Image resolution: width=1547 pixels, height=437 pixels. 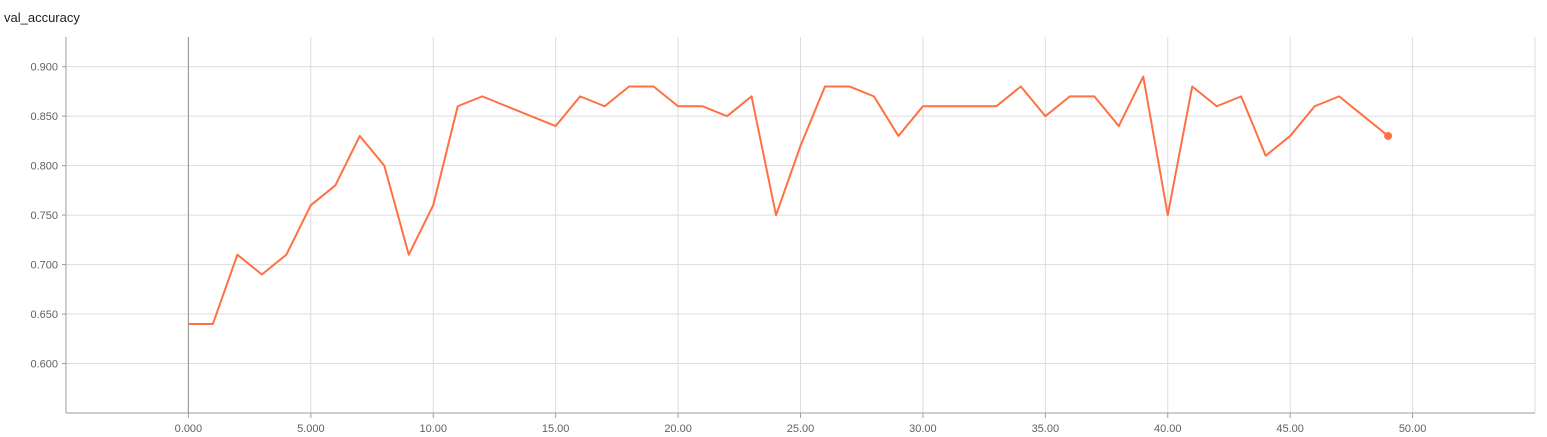 What do you see at coordinates (1168, 429) in the screenshot?
I see `x-tick-label: 40.00` at bounding box center [1168, 429].